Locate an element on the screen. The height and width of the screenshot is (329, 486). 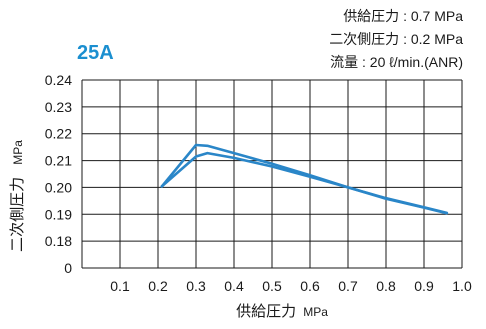
y-tick-label: 0.21 is located at coordinates (58, 161).